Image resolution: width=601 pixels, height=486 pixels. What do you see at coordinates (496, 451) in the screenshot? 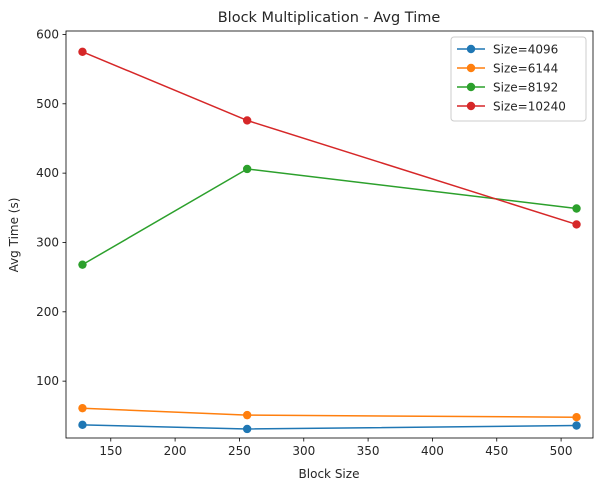
I see `x-tick-label: 450` at bounding box center [496, 451].